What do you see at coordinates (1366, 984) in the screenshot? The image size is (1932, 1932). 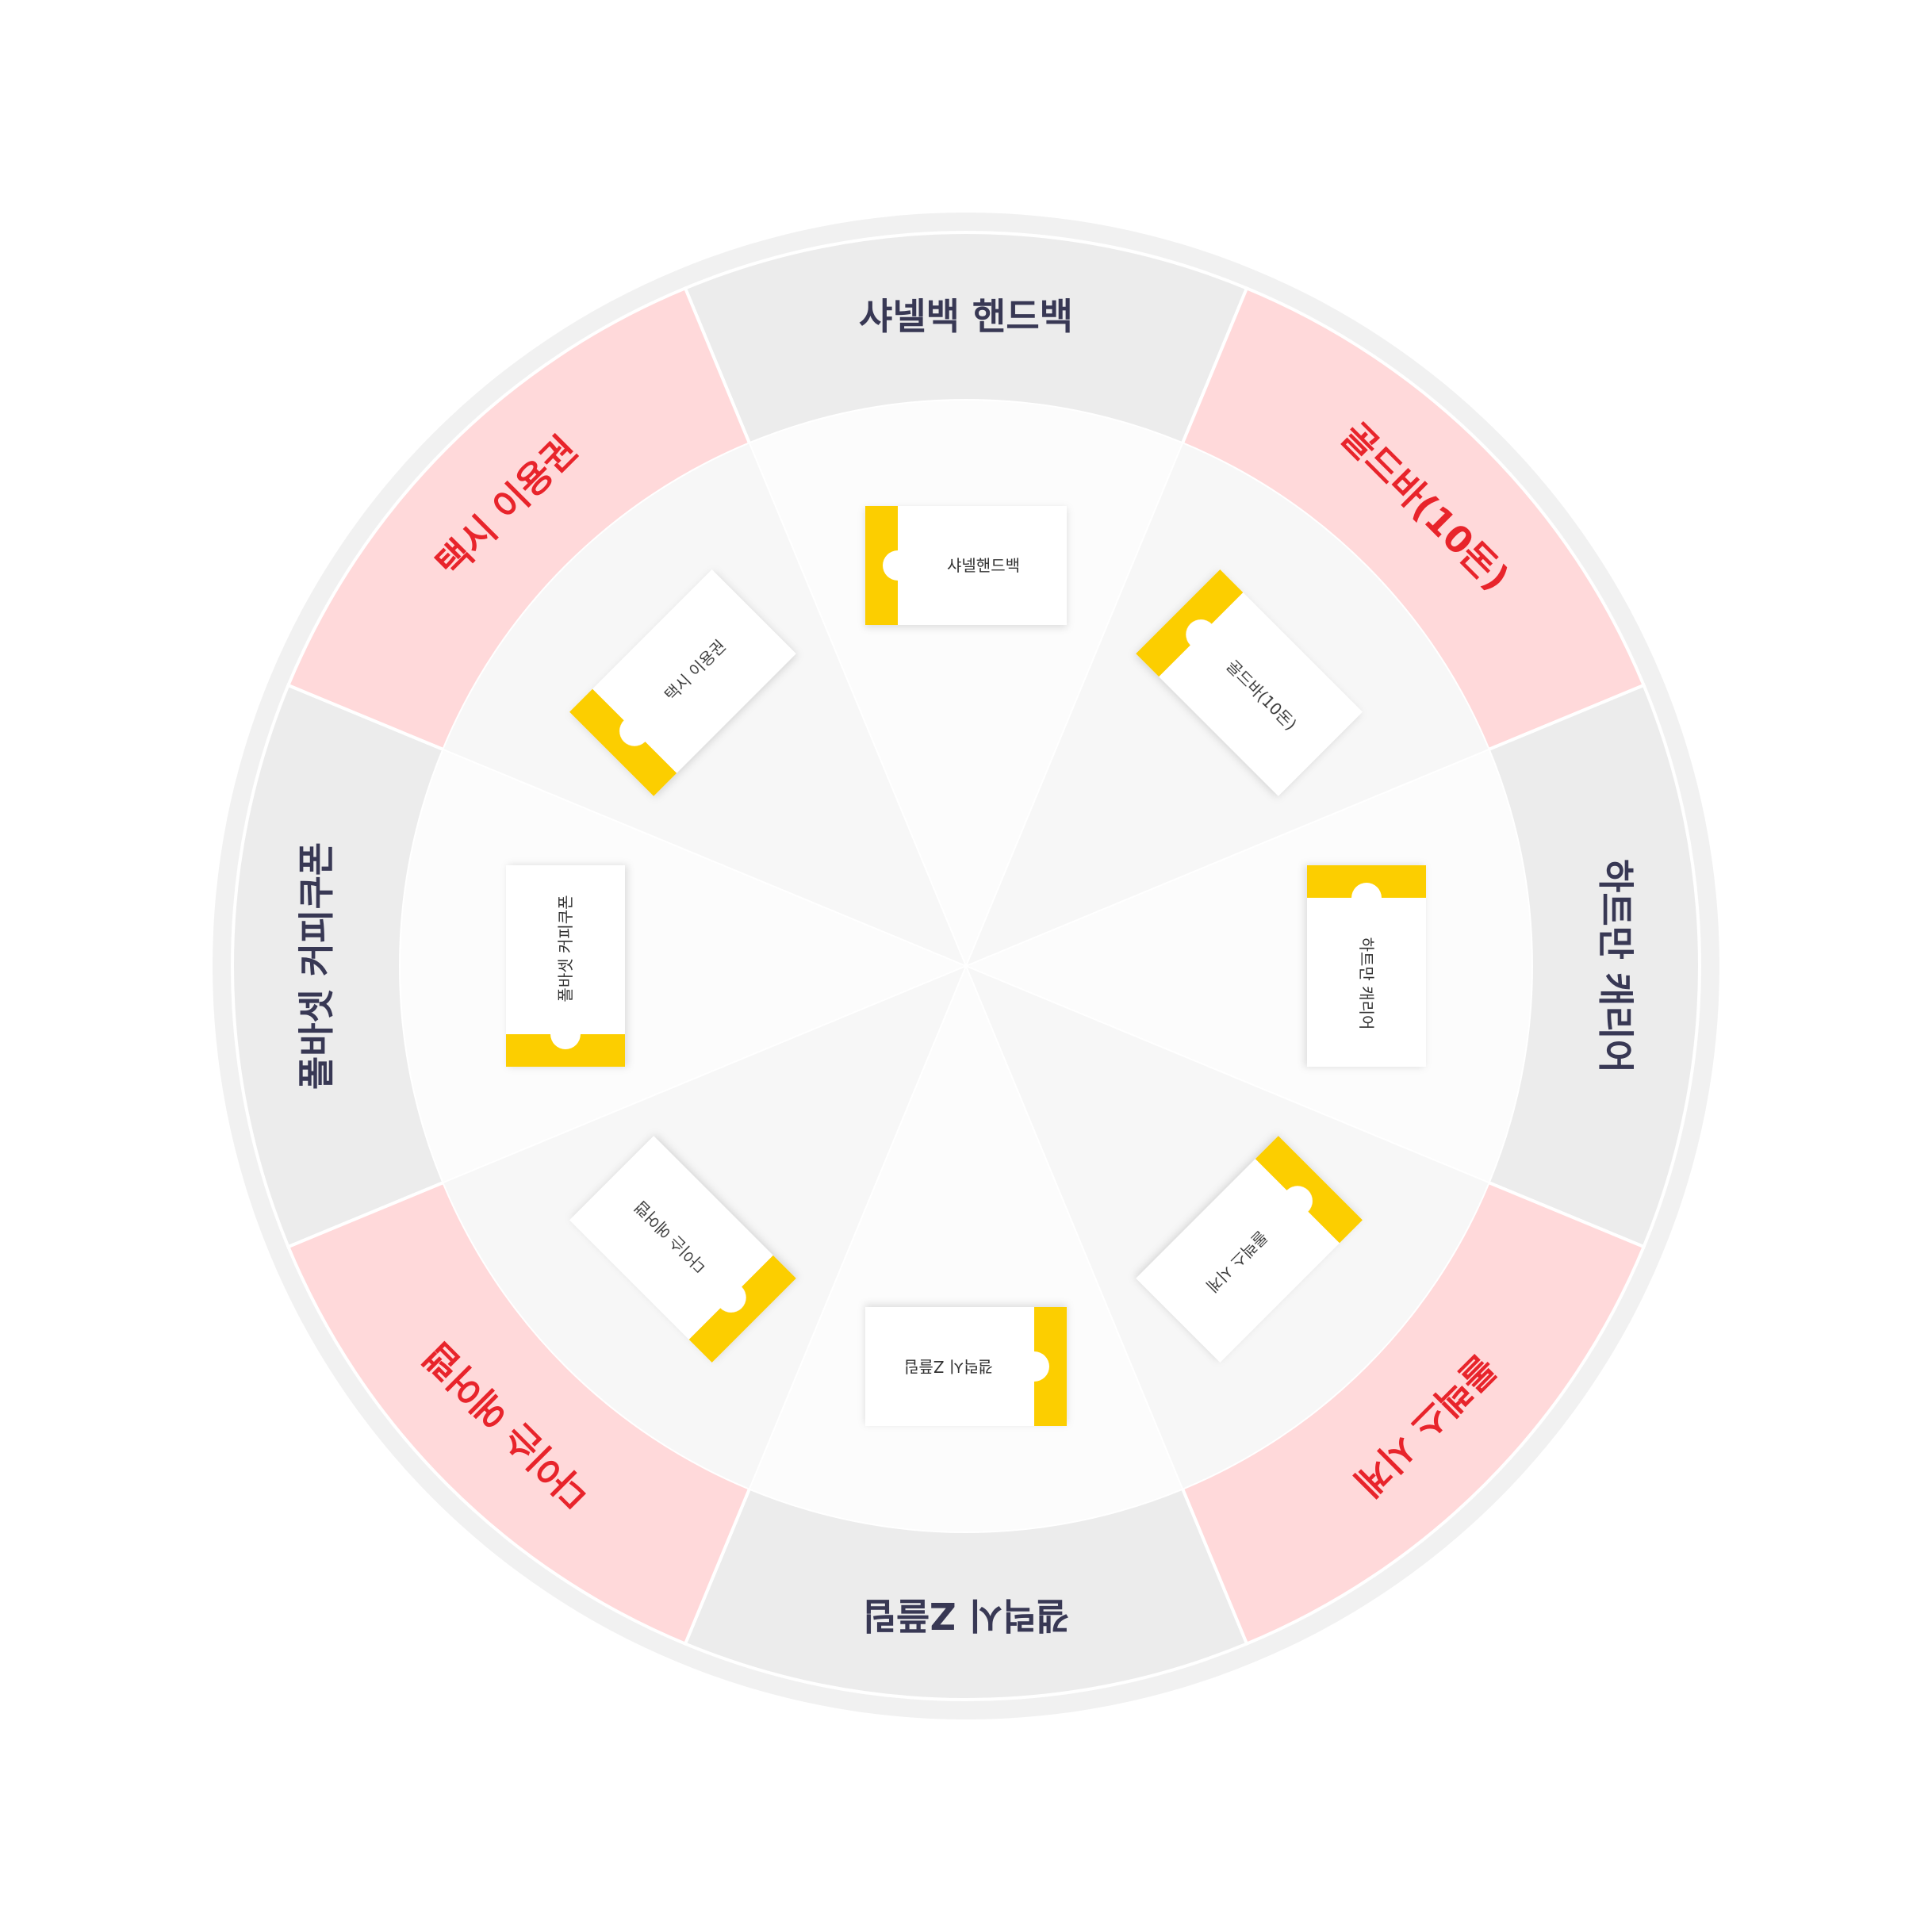 I see `ticket-label: 하트만 캐리어` at bounding box center [1366, 984].